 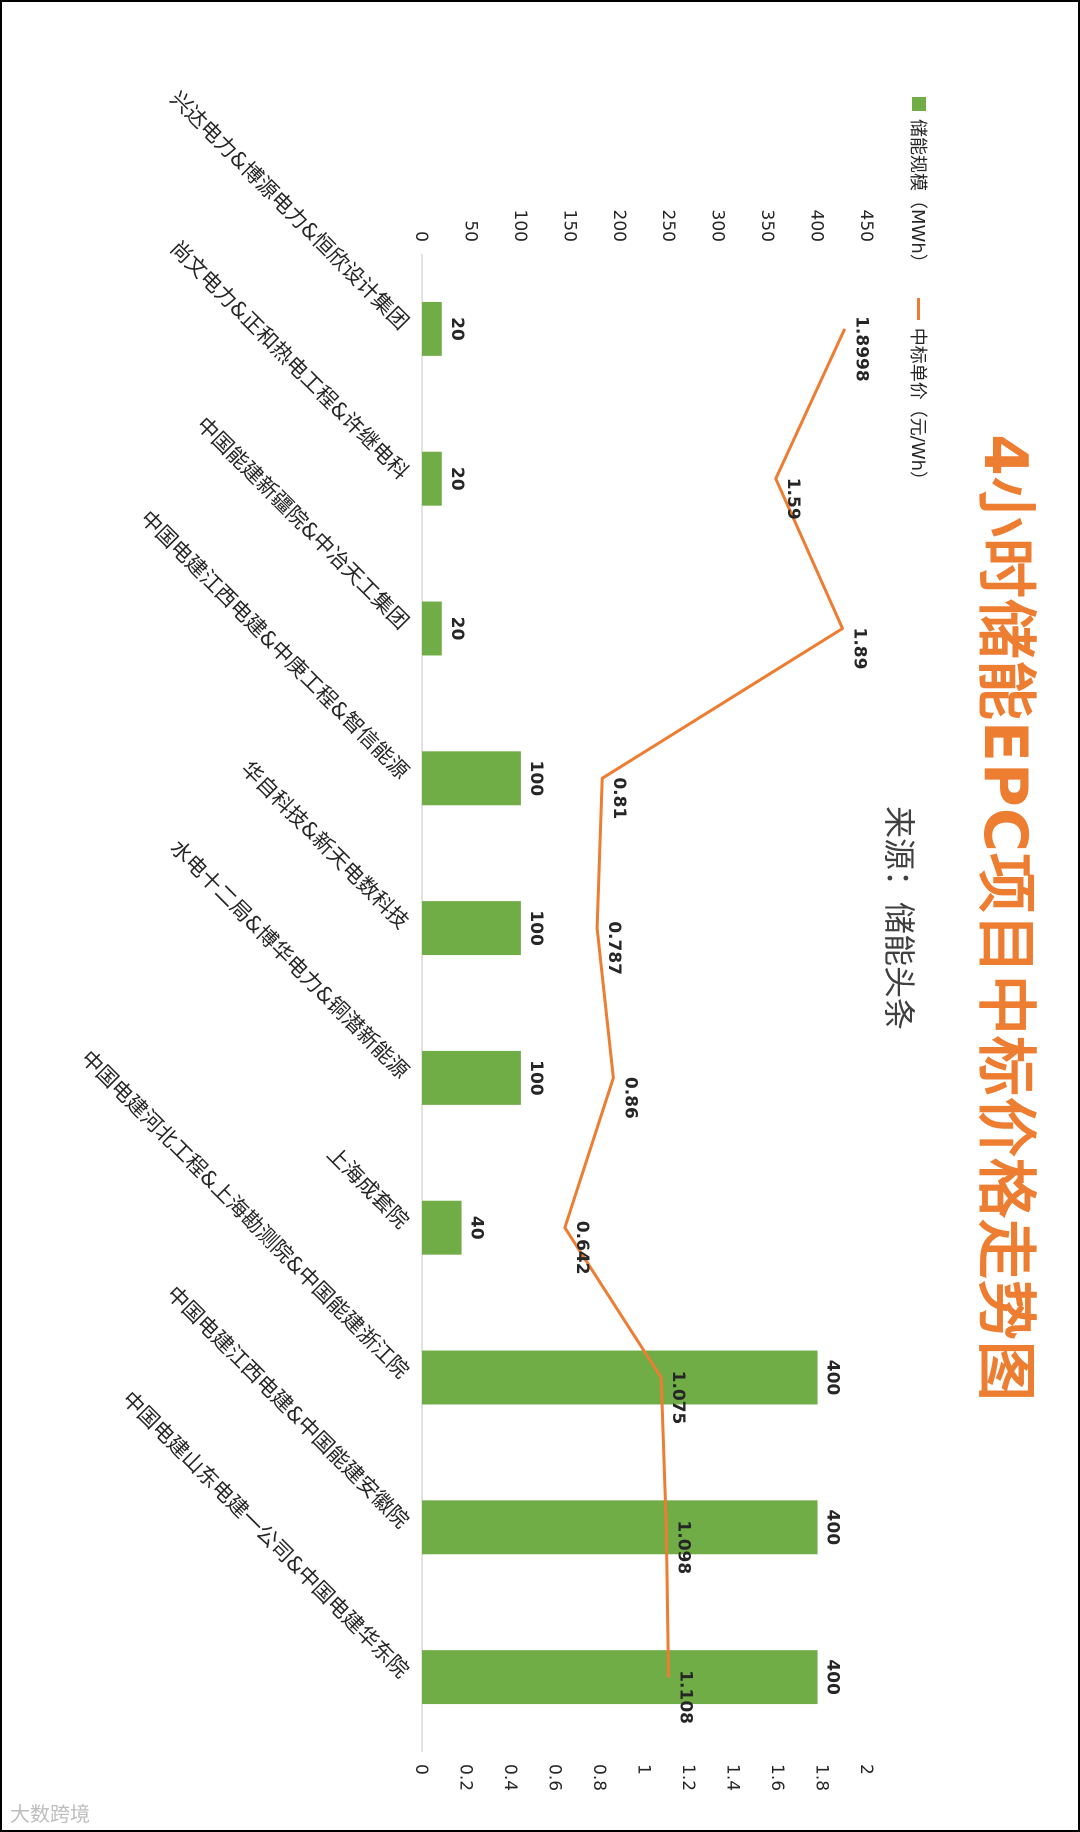 What do you see at coordinates (599, 1777) in the screenshot?
I see `right-axis-tick-label: 0.8` at bounding box center [599, 1777].